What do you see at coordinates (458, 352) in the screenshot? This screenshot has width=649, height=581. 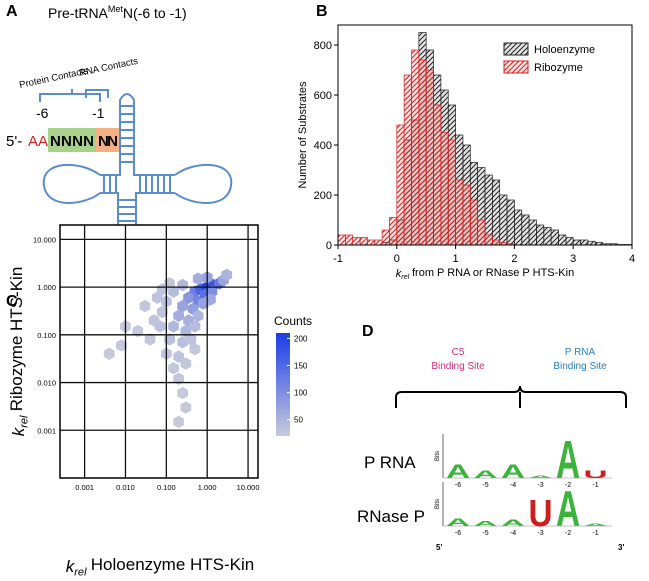 I see `site-label: C5` at bounding box center [458, 352].